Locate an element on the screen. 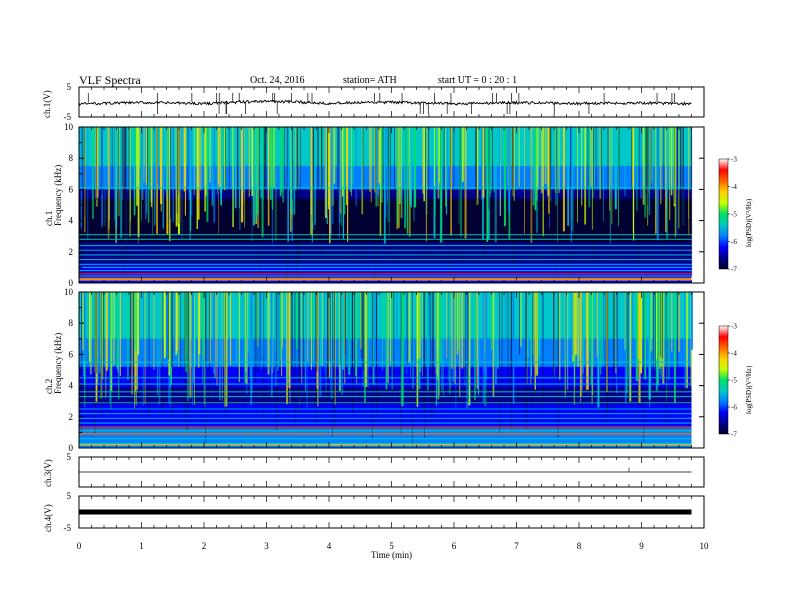  x-tick-label: 7 is located at coordinates (516, 546).